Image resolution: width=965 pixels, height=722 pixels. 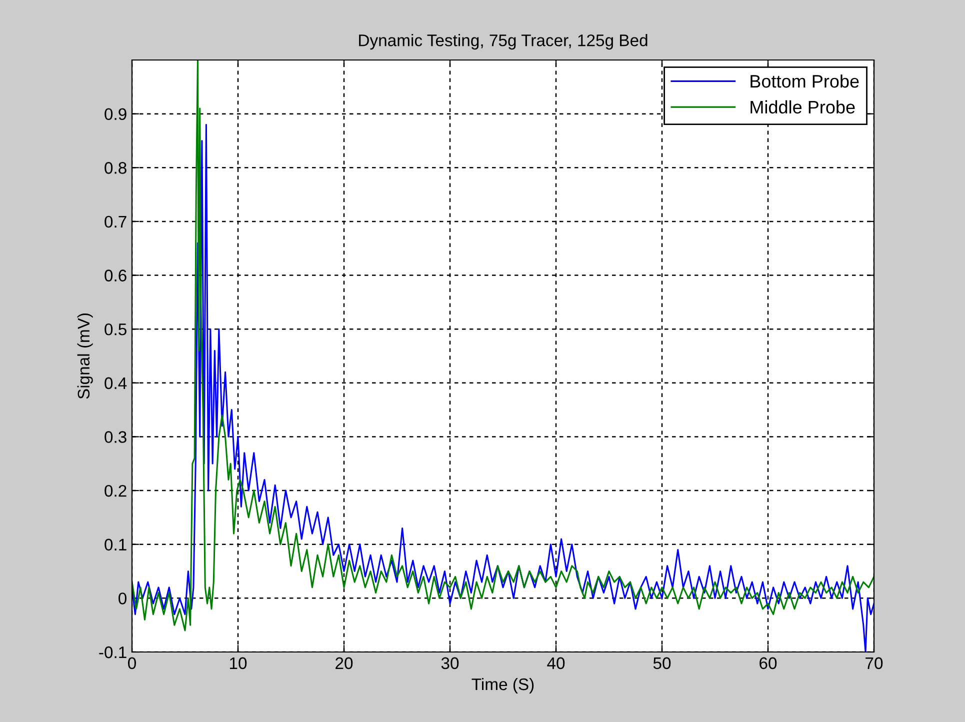 I want to click on y-tick-label: 0.3, so click(x=115, y=437).